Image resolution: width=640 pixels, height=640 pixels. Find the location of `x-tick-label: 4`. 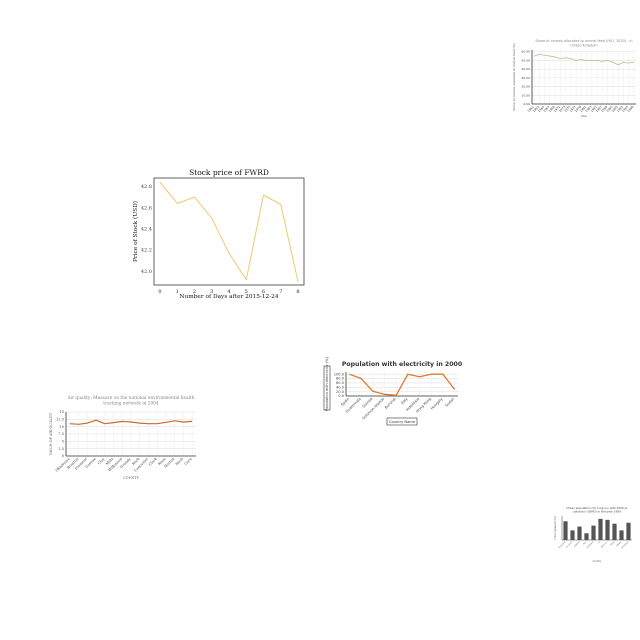

x-tick-label: 4 is located at coordinates (228, 292).